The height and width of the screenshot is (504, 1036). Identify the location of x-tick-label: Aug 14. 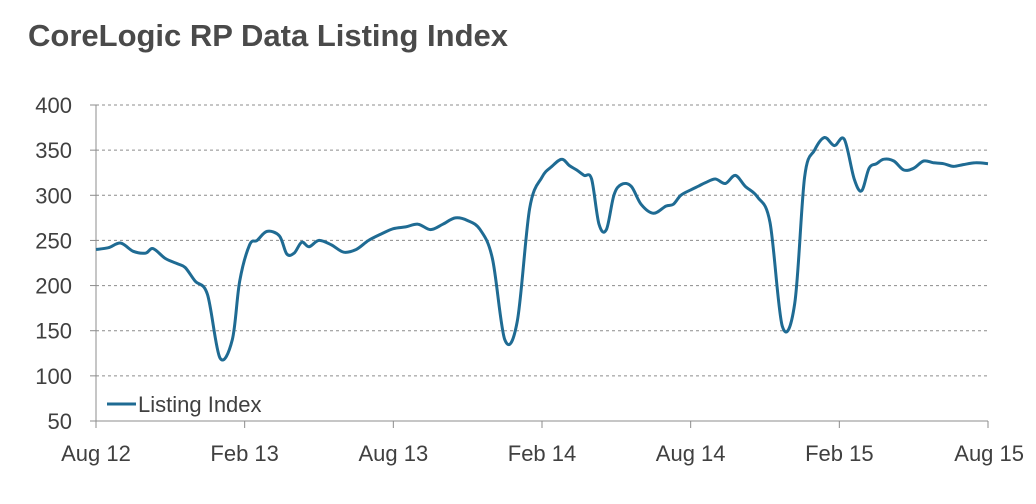
(691, 453).